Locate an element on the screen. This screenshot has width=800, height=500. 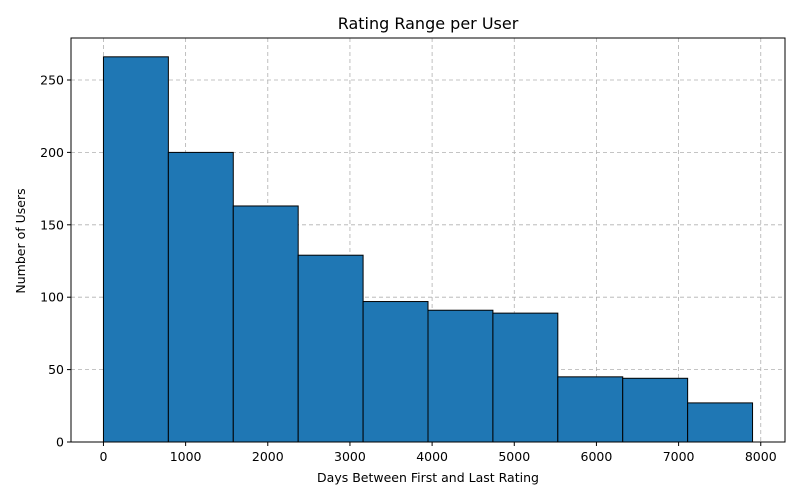
x-tick-label: 4000 is located at coordinates (432, 456).